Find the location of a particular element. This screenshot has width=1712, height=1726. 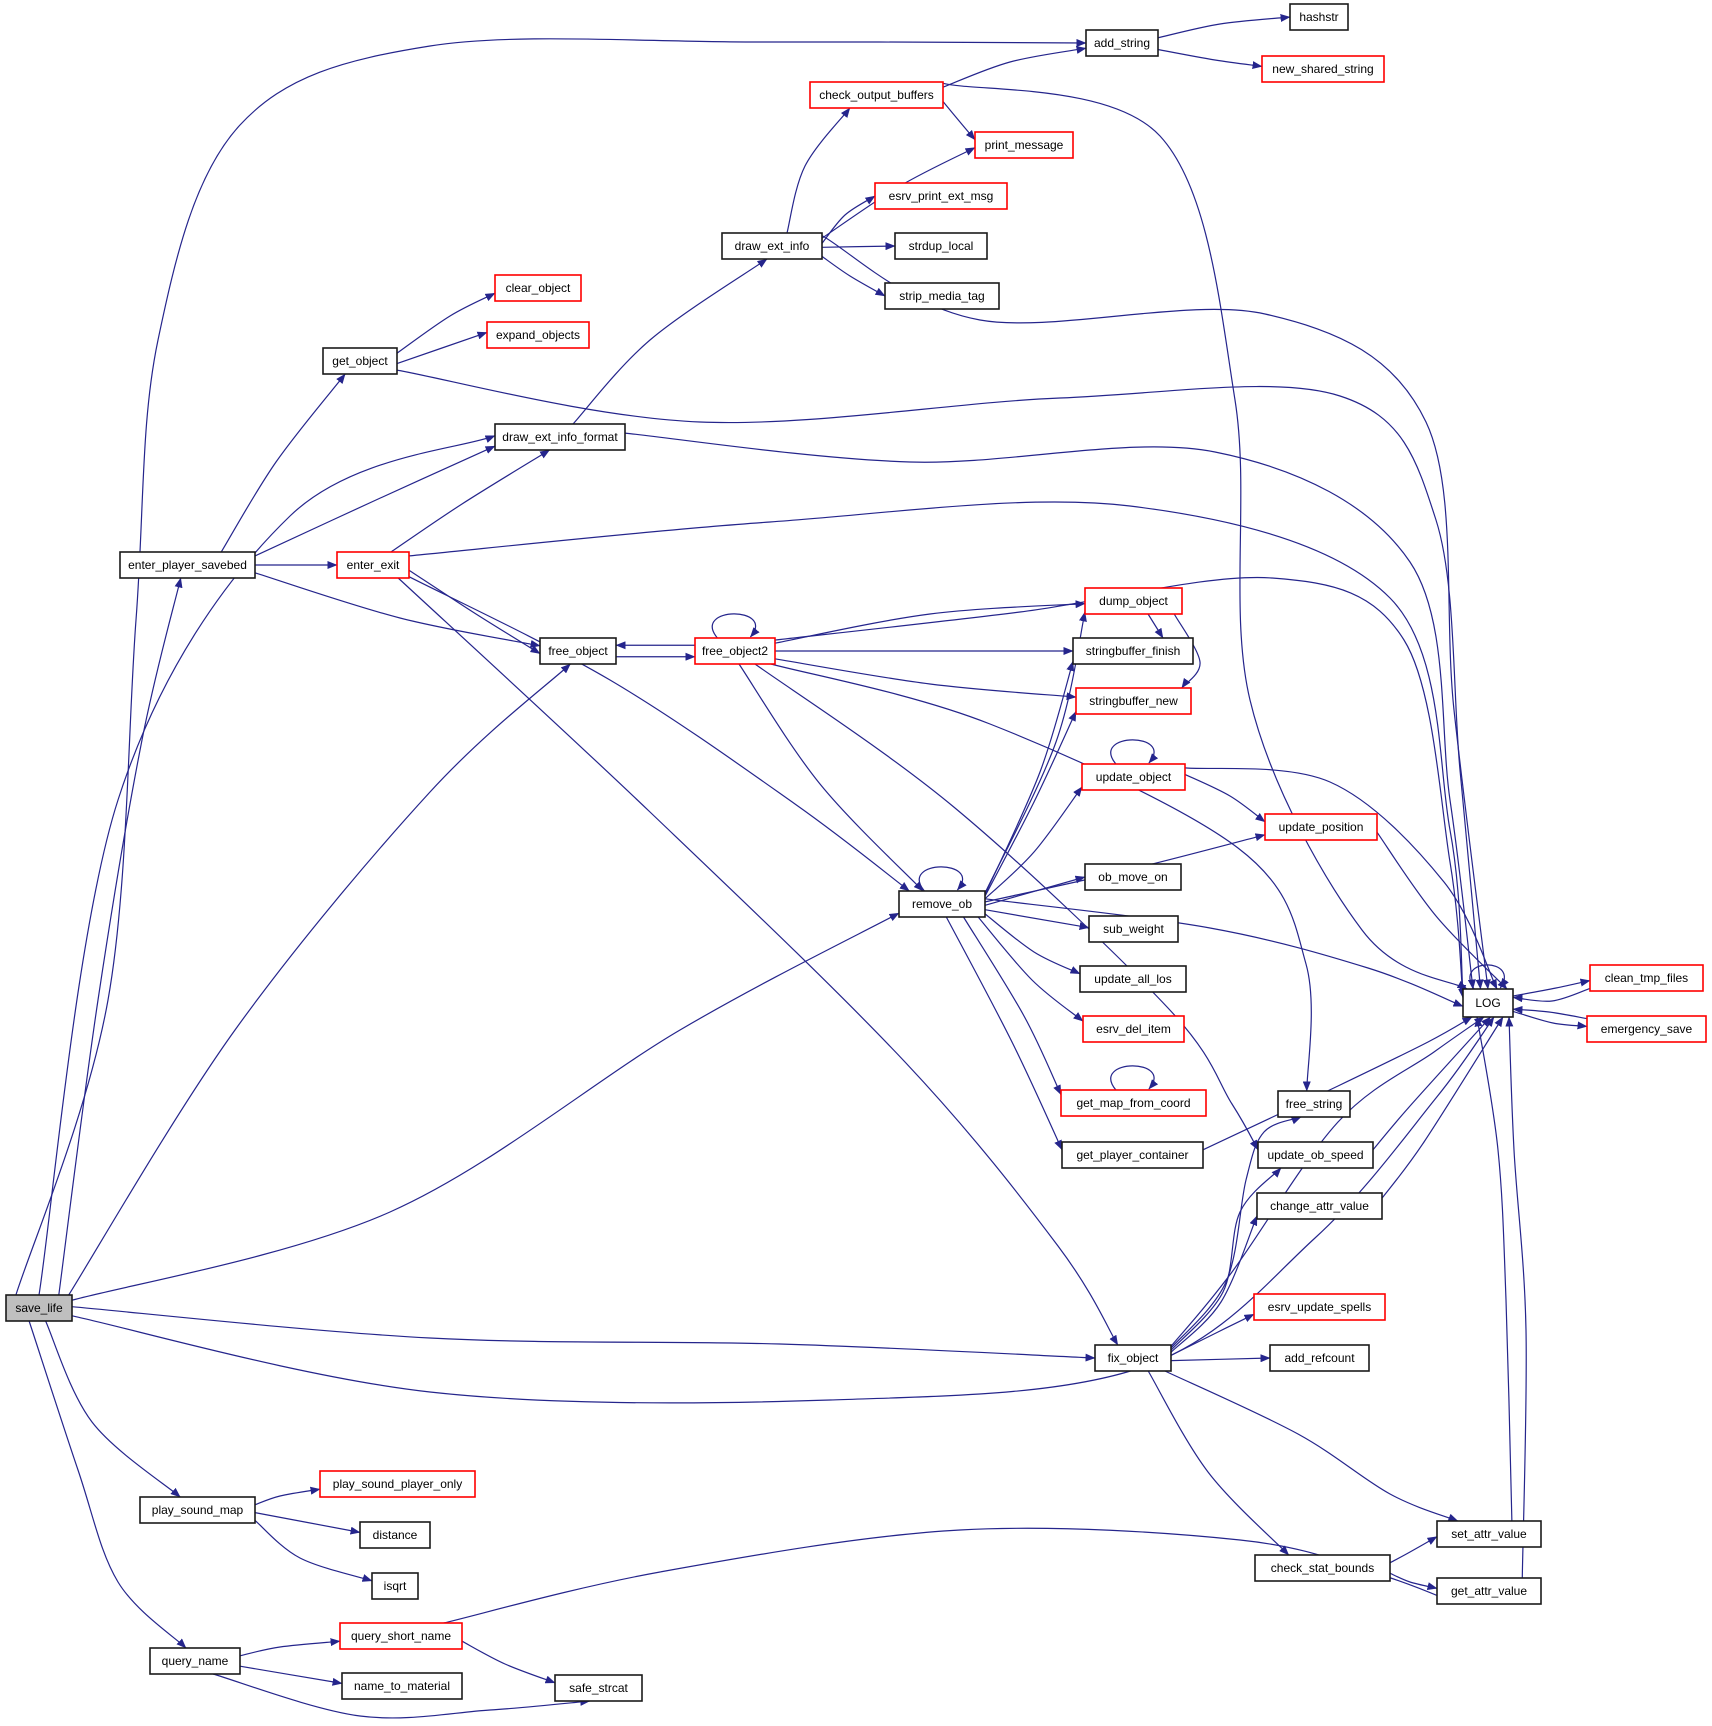

node-box-dump_object is located at coordinates (1133, 601).